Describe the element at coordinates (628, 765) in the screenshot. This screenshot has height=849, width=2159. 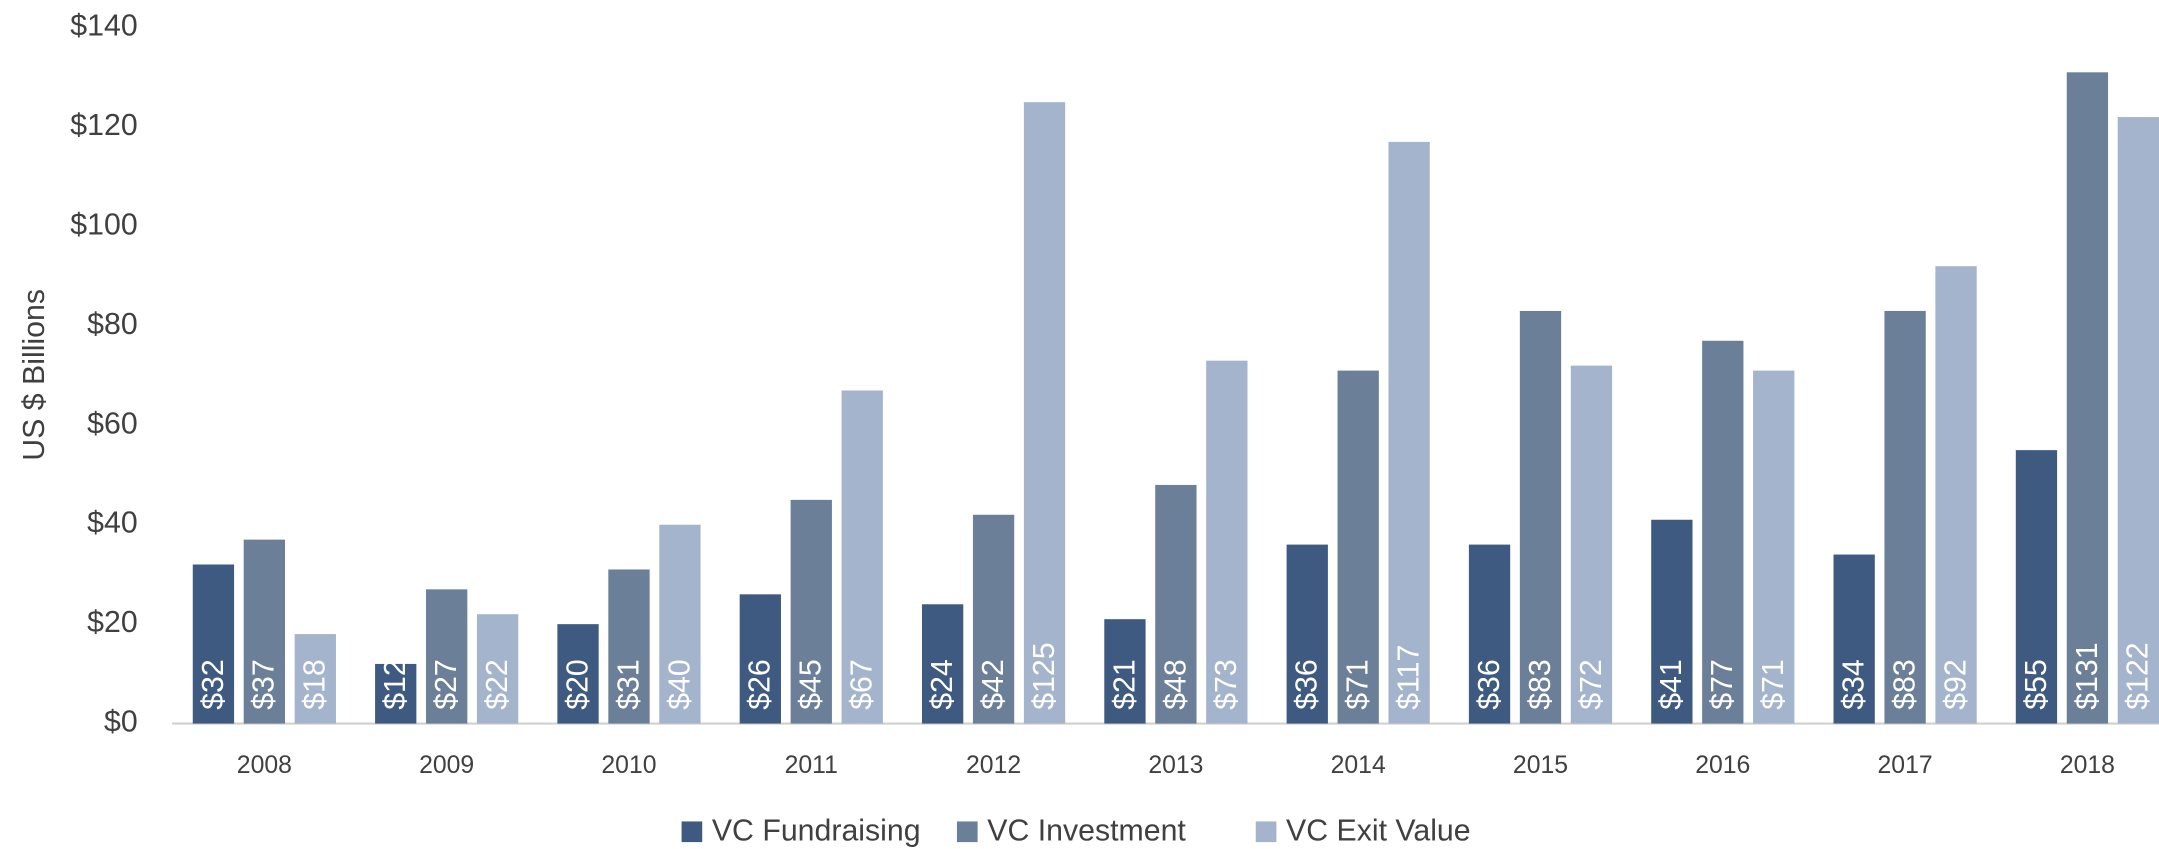
I see `x-tick-label: 2010` at that location.